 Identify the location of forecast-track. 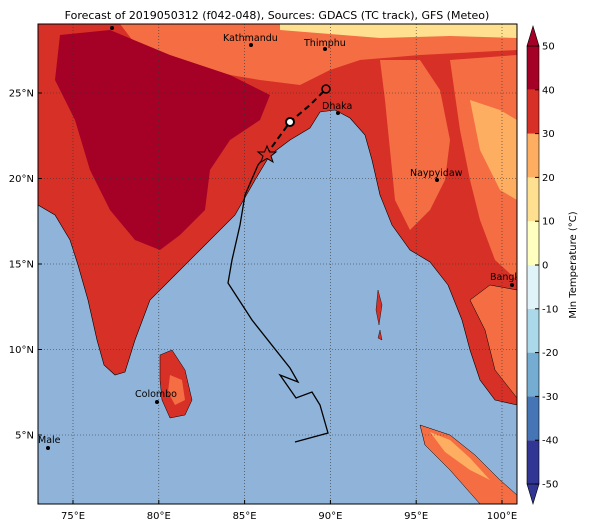
(296, 122).